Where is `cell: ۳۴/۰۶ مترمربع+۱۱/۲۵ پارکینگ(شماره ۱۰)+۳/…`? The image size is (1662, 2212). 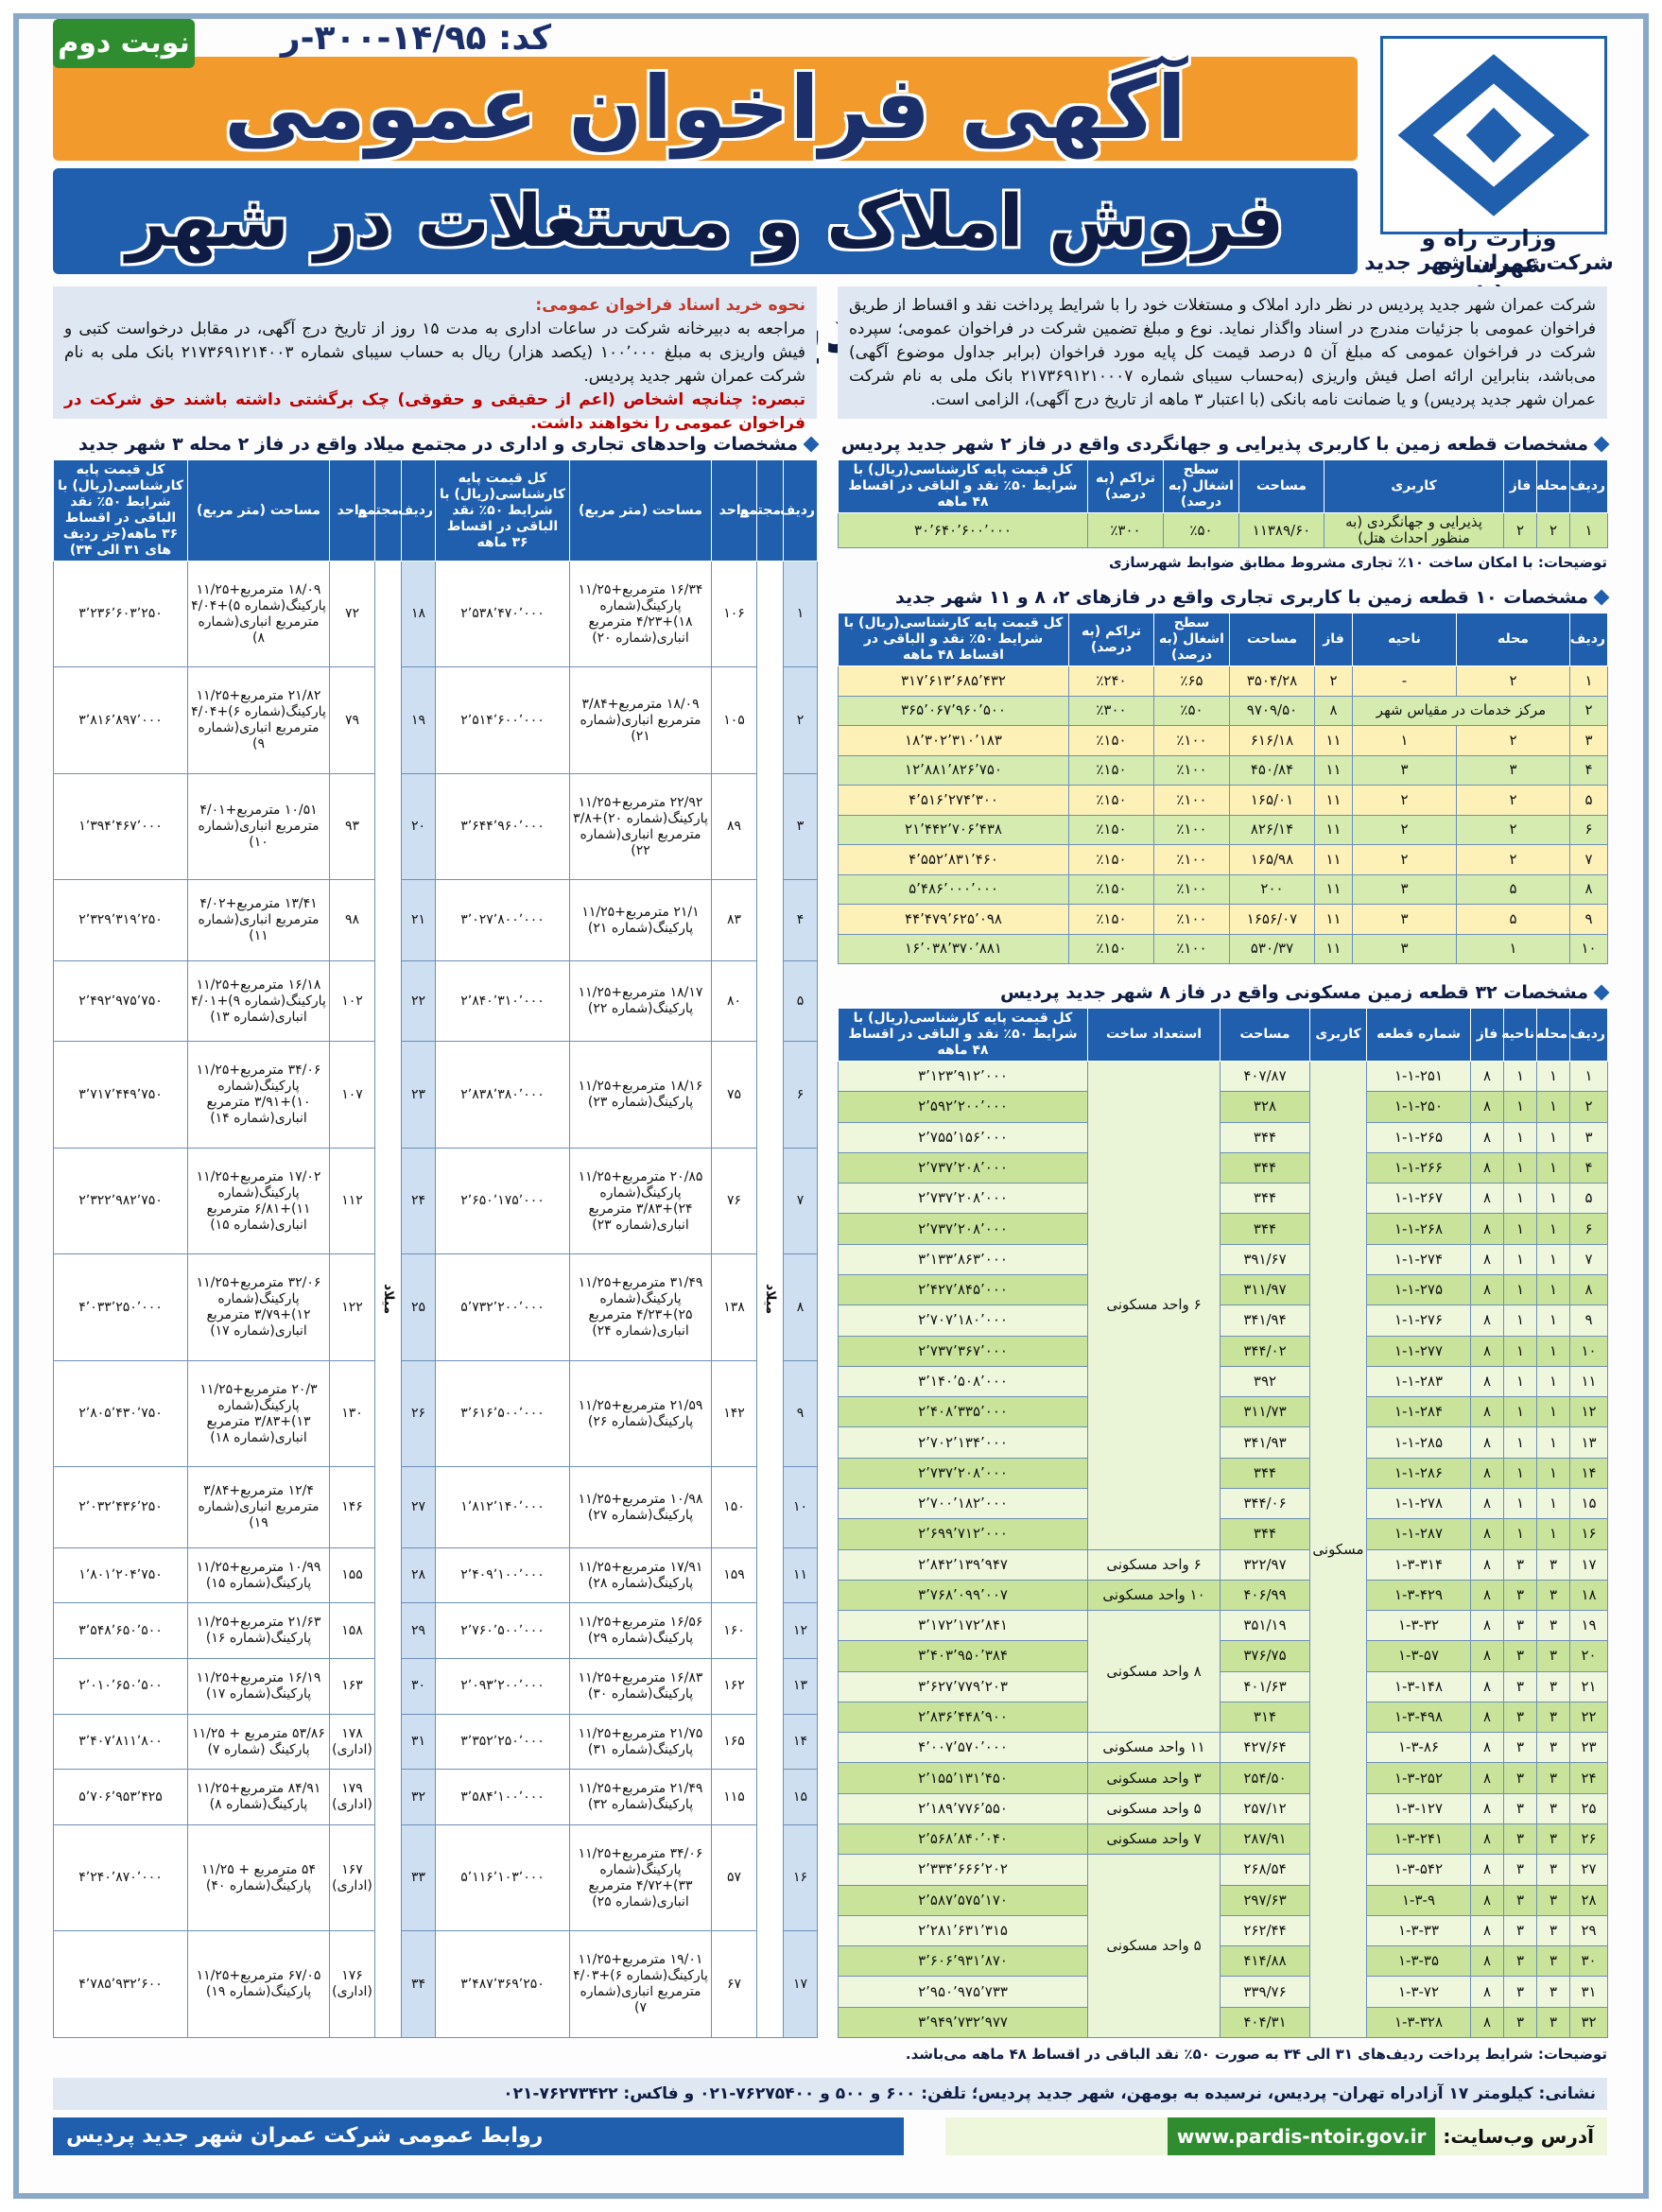
cell: ۳۴/۰۶ مترمربع+۱۱/۲۵ پارکینگ(شماره ۱۰)+۳/… is located at coordinates (258, 1095).